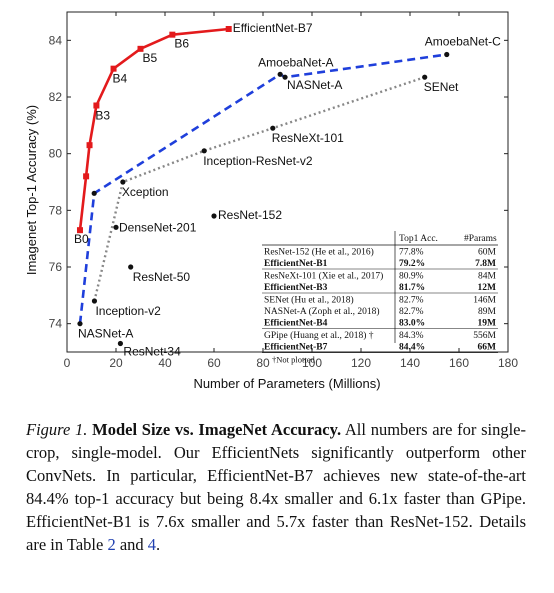 The width and height of the screenshot is (554, 593). I want to click on table-cell-params: 556M, so click(484, 336).